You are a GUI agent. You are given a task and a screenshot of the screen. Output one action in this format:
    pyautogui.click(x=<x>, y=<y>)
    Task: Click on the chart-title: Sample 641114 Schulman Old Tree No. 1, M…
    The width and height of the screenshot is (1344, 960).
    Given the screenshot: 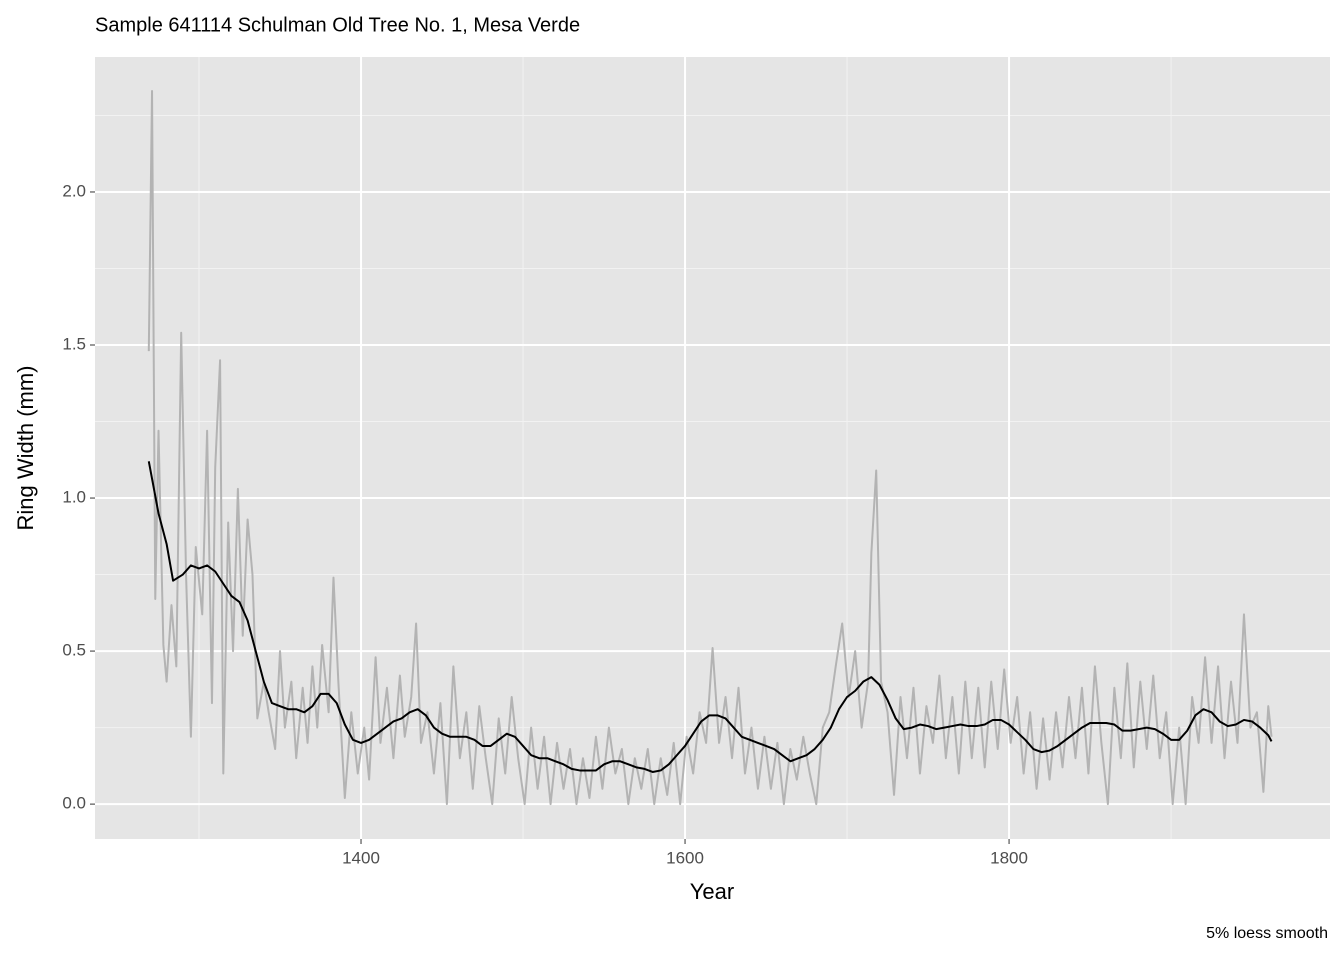 What is the action you would take?
    pyautogui.click(x=337, y=25)
    